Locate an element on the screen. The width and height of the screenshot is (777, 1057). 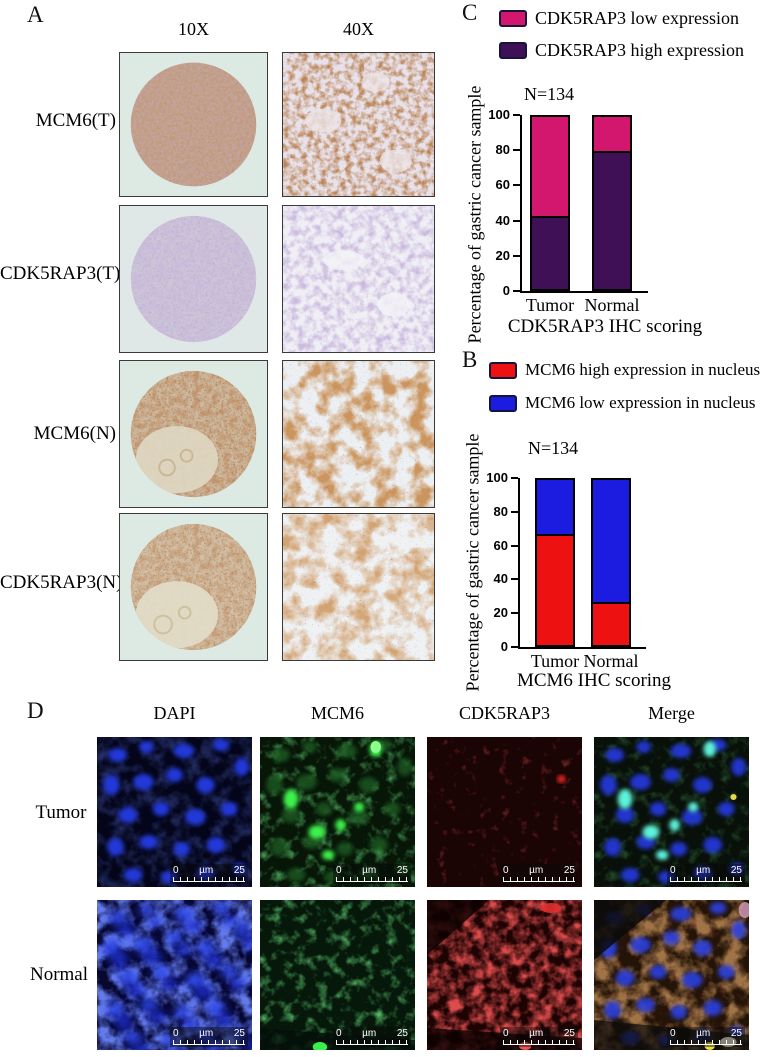
legend-entry-cdk5rap3-high: CDK5RAP3 high expression is located at coordinates (621, 50).